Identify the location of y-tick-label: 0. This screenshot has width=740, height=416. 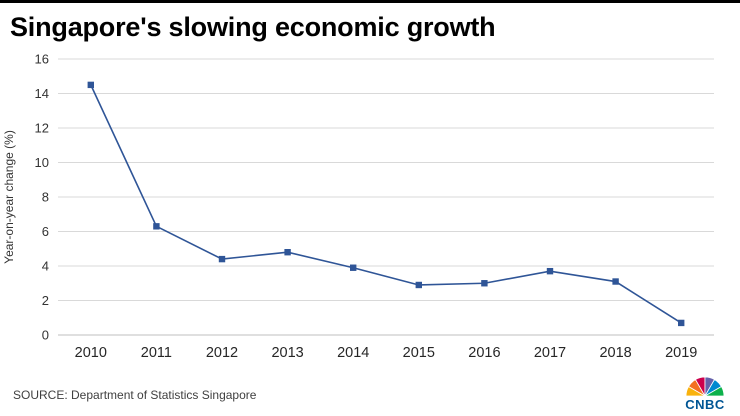
(45, 335).